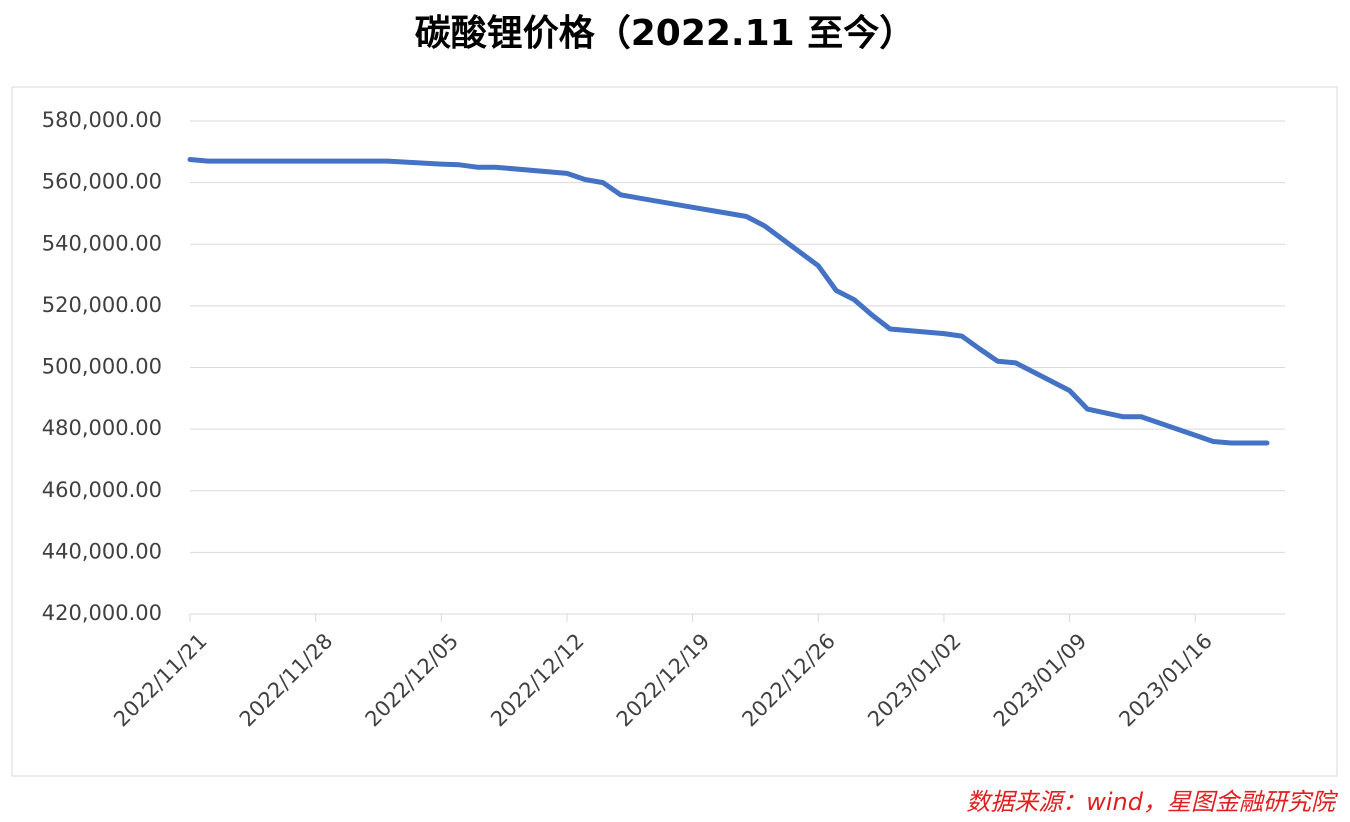  Describe the element at coordinates (102, 243) in the screenshot. I see `y-tick-label: 540,000.00` at that location.